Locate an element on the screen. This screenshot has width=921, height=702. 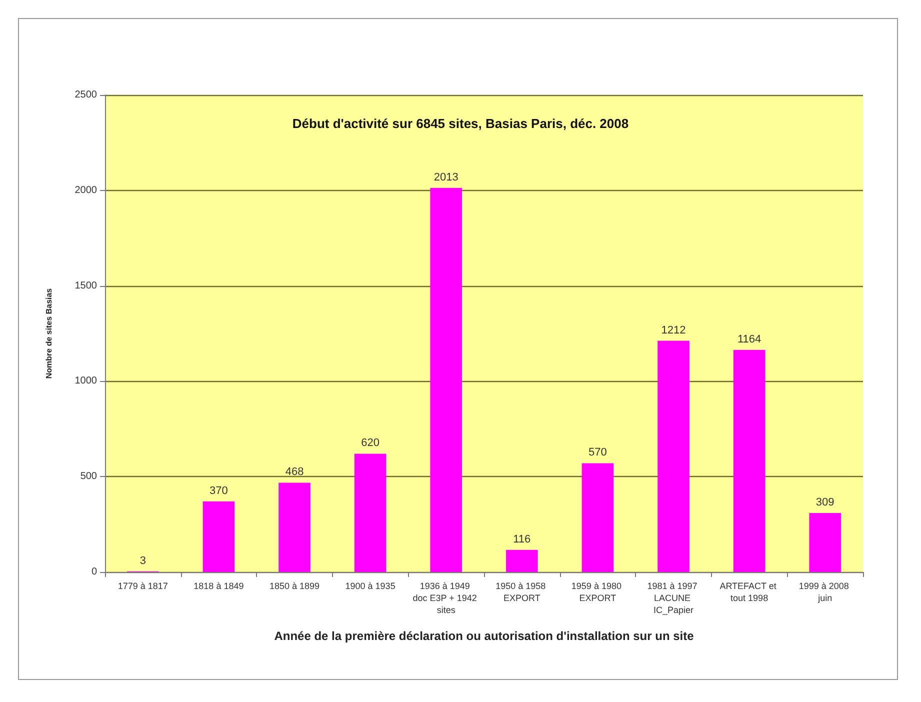
x-axis-title: Année de la première déclaration ou autorisation d'installation sur un site is located at coordinates (484, 636).